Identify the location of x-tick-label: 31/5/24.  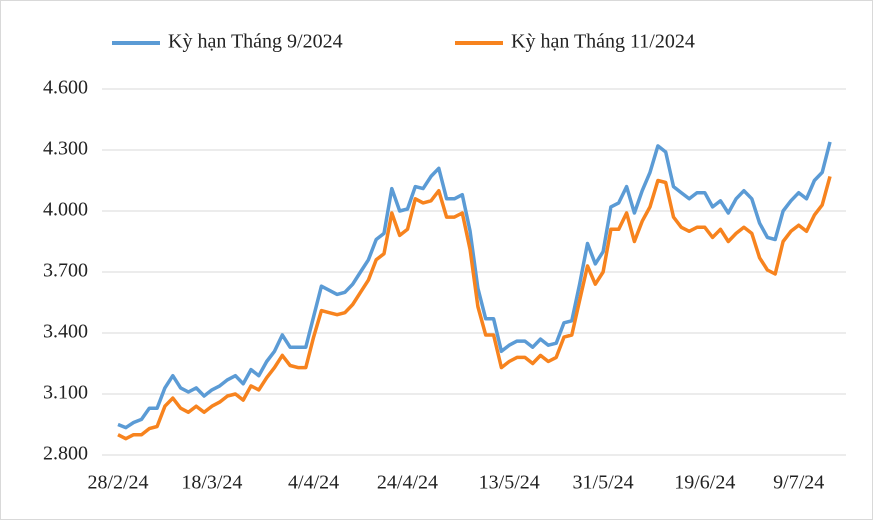
(603, 483).